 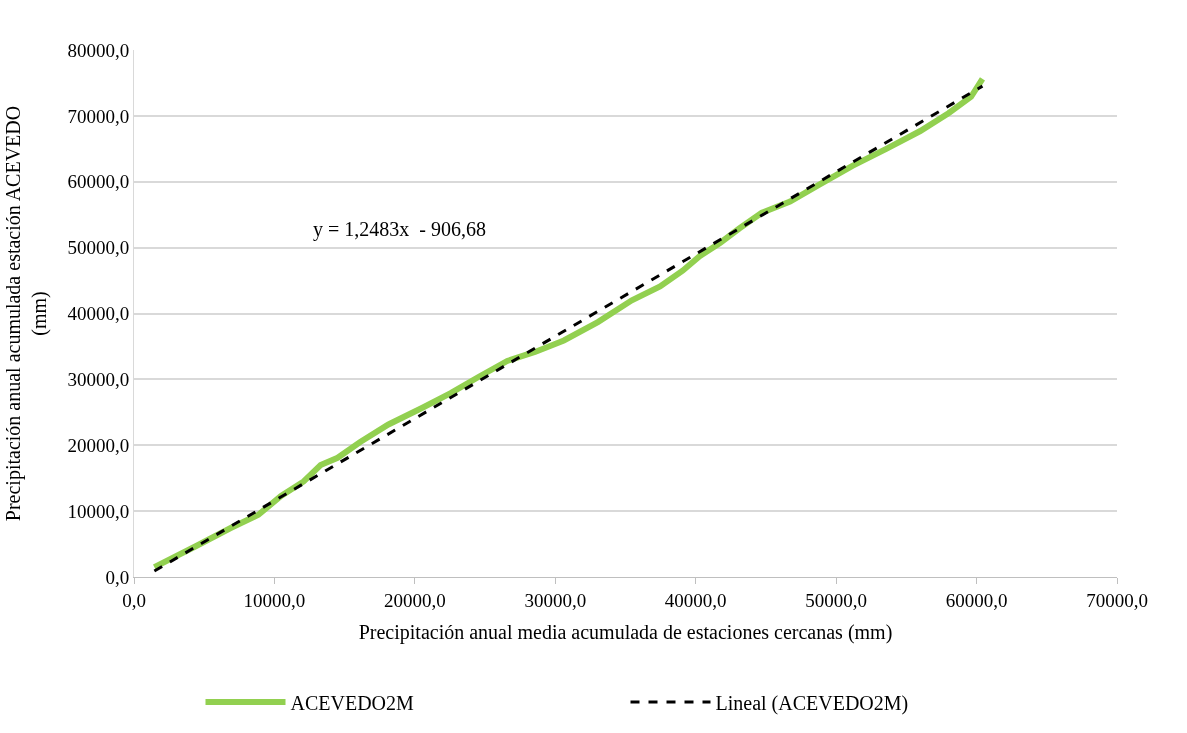 I want to click on legend-label: ACEVEDO2M, so click(x=352, y=702).